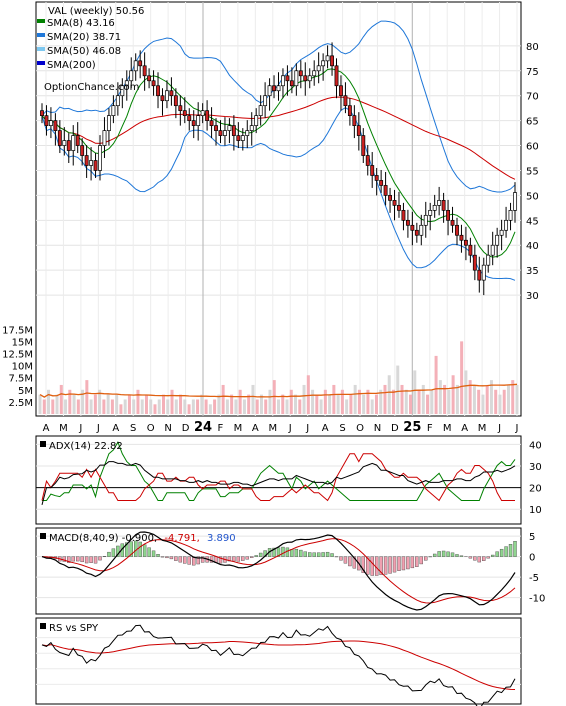 The width and height of the screenshot is (566, 706). I want to click on volume-y-tick: 7.5M, so click(20, 379).